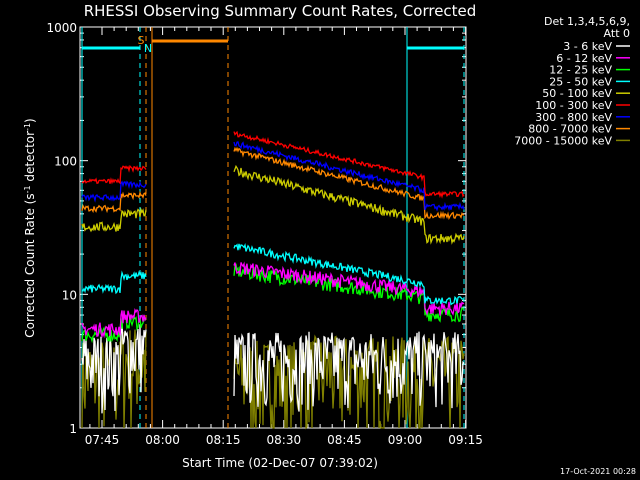 This screenshot has width=640, height=480. I want to click on y-tick-label: 100, so click(65, 162).